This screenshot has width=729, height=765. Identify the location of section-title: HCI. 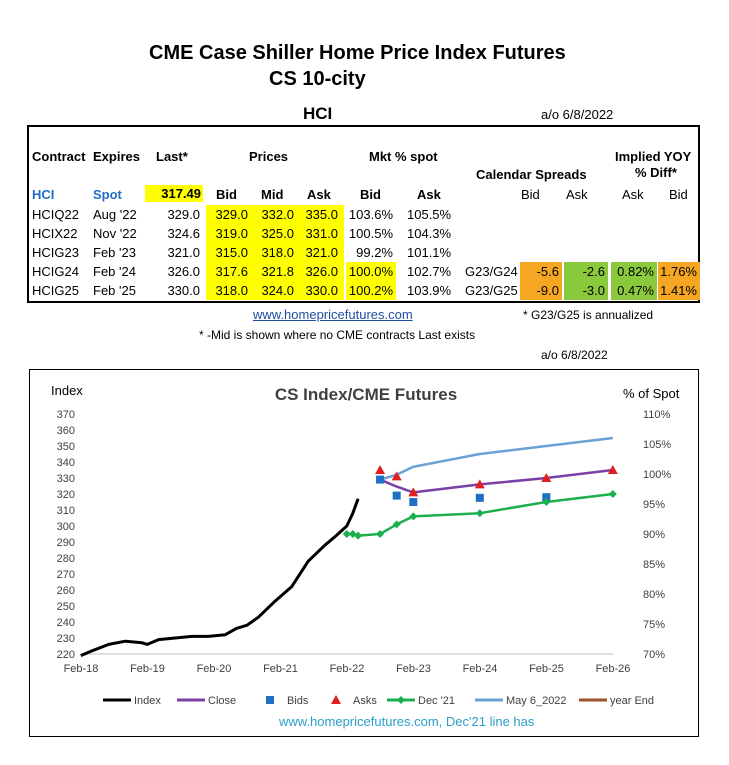
(318, 113).